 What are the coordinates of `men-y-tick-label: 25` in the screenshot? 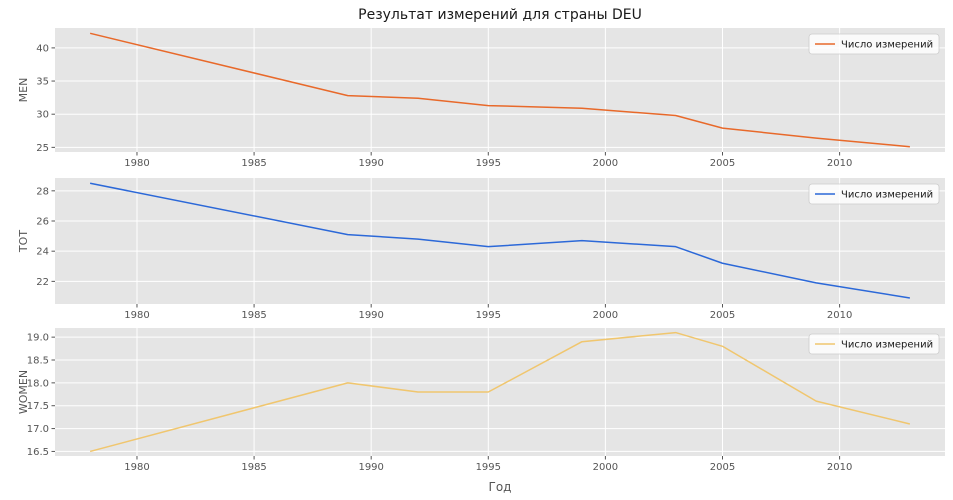 It's located at (42, 148).